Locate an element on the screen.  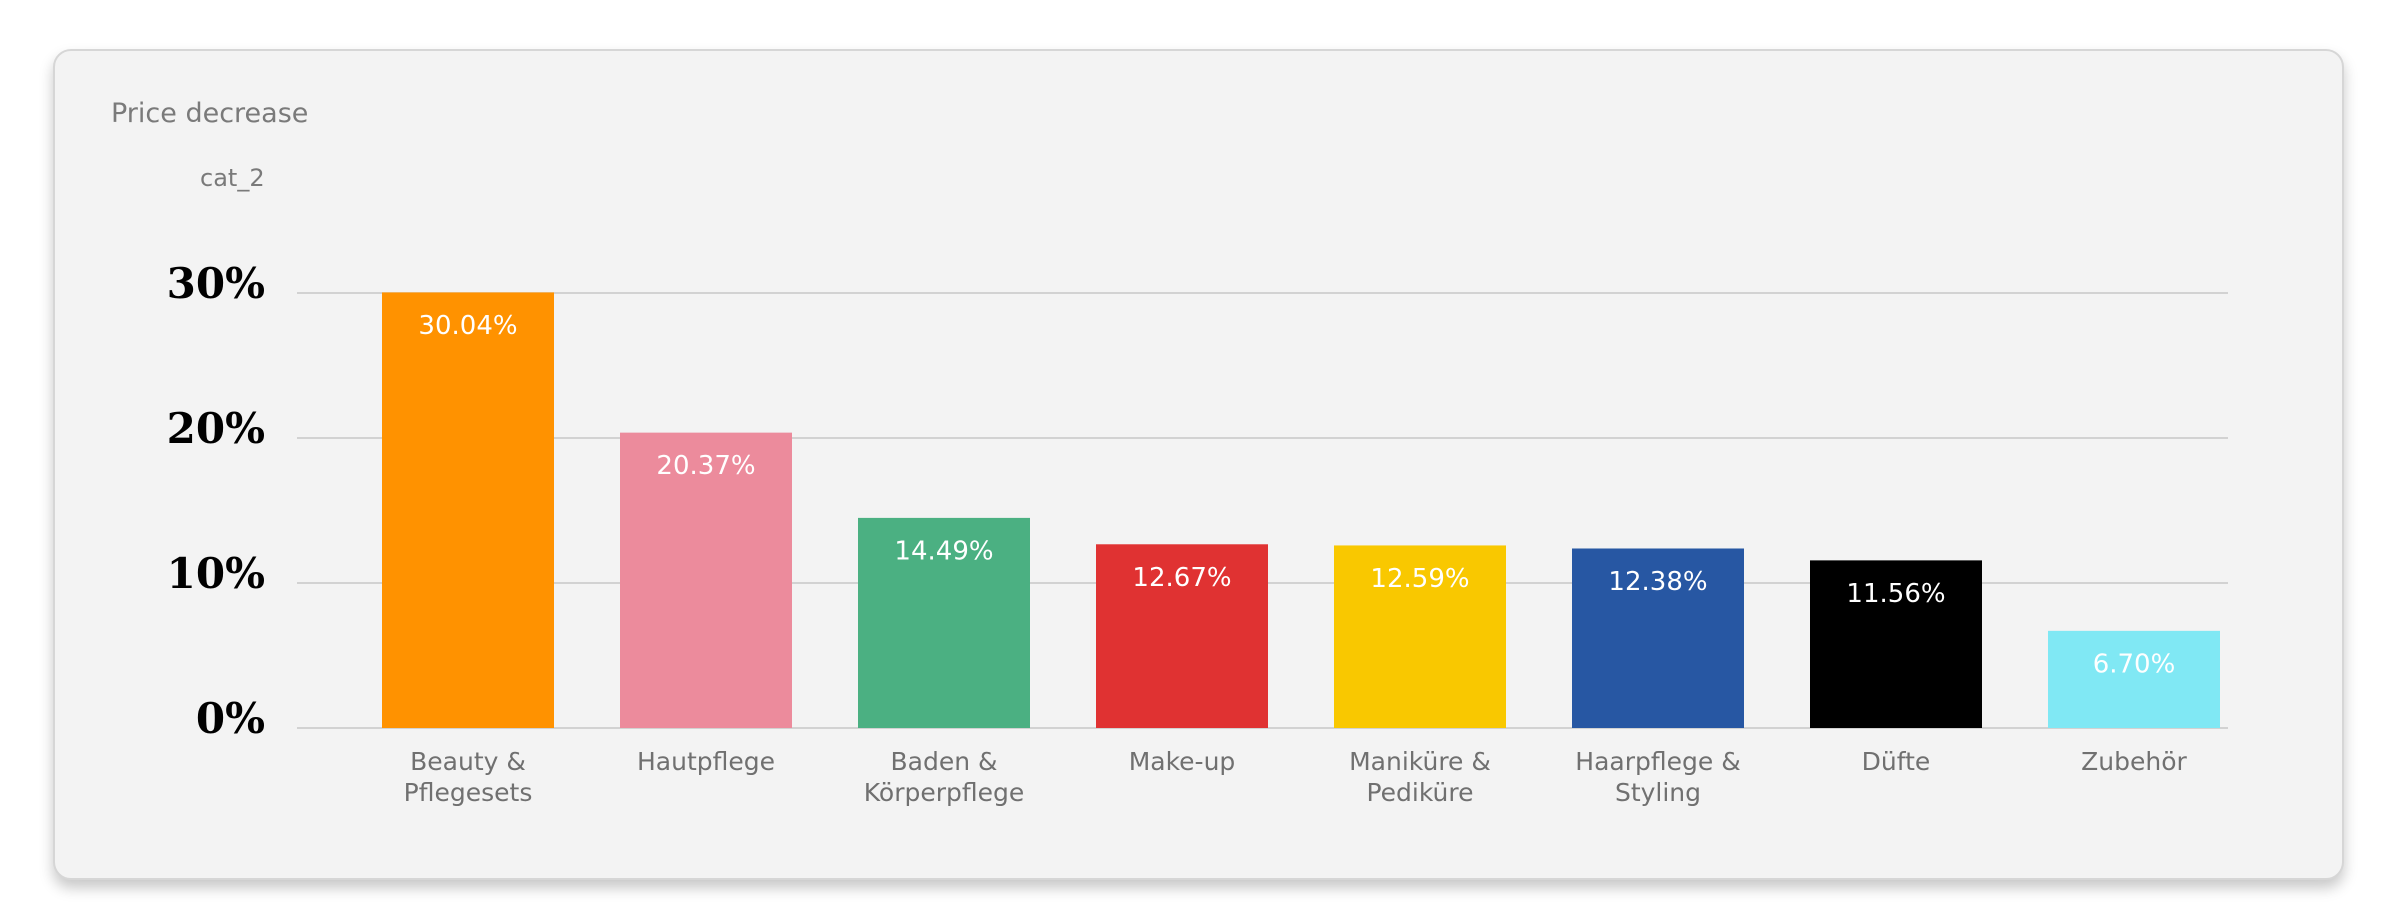
x-tick-label: Beauty & Pflegesets is located at coordinates (468, 777).